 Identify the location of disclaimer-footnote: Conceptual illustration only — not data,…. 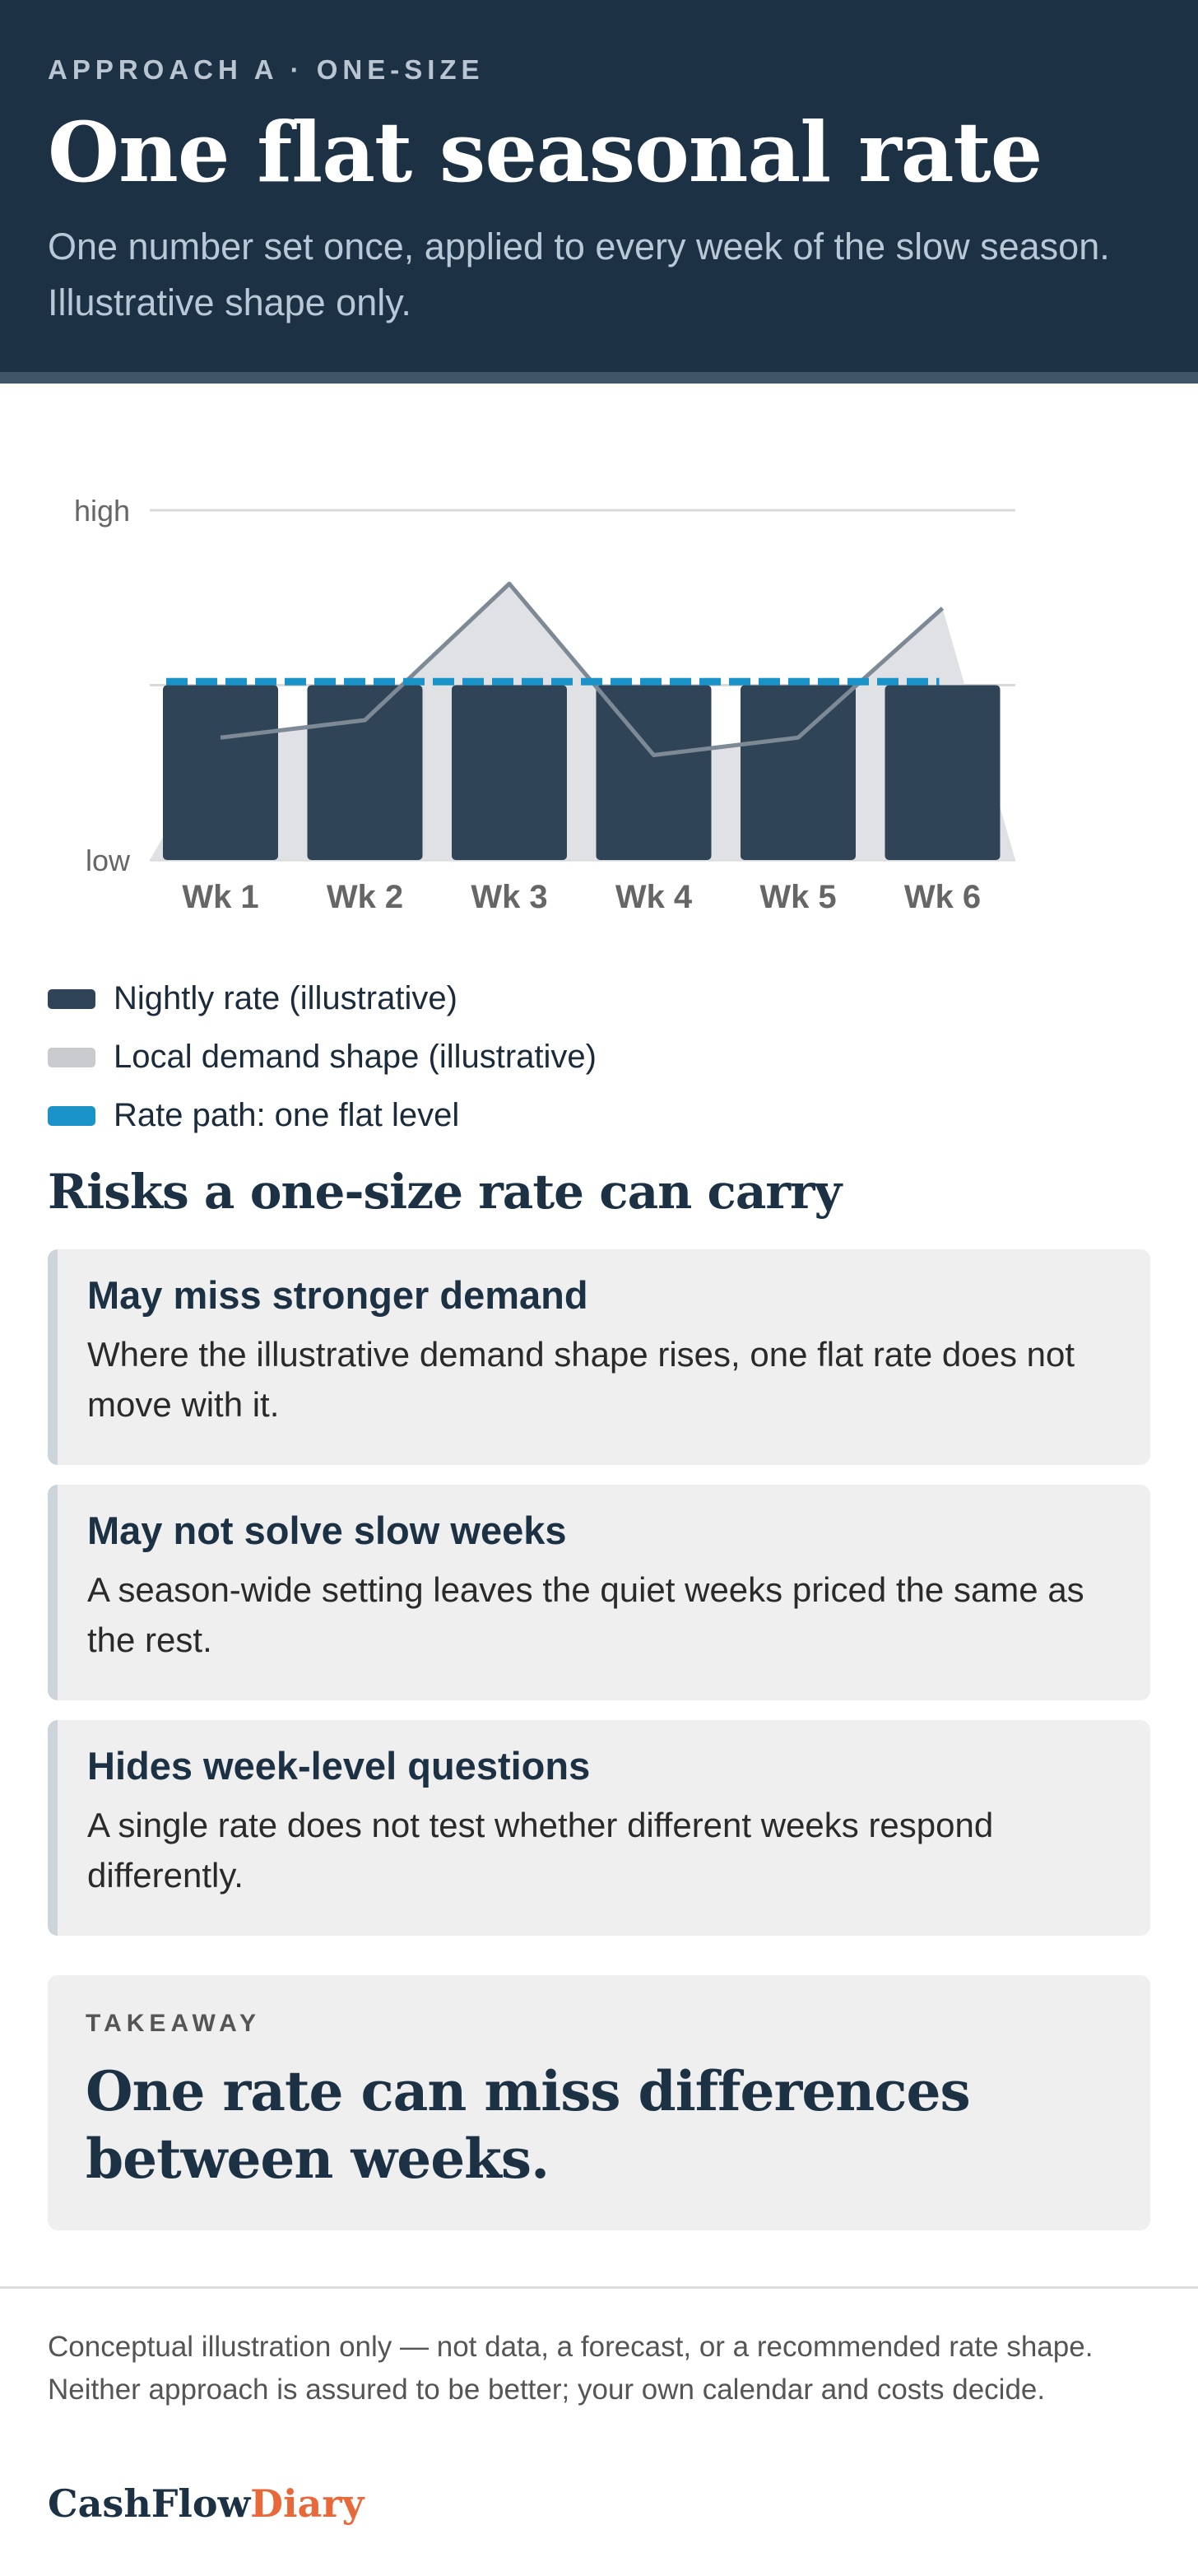
(571, 2368).